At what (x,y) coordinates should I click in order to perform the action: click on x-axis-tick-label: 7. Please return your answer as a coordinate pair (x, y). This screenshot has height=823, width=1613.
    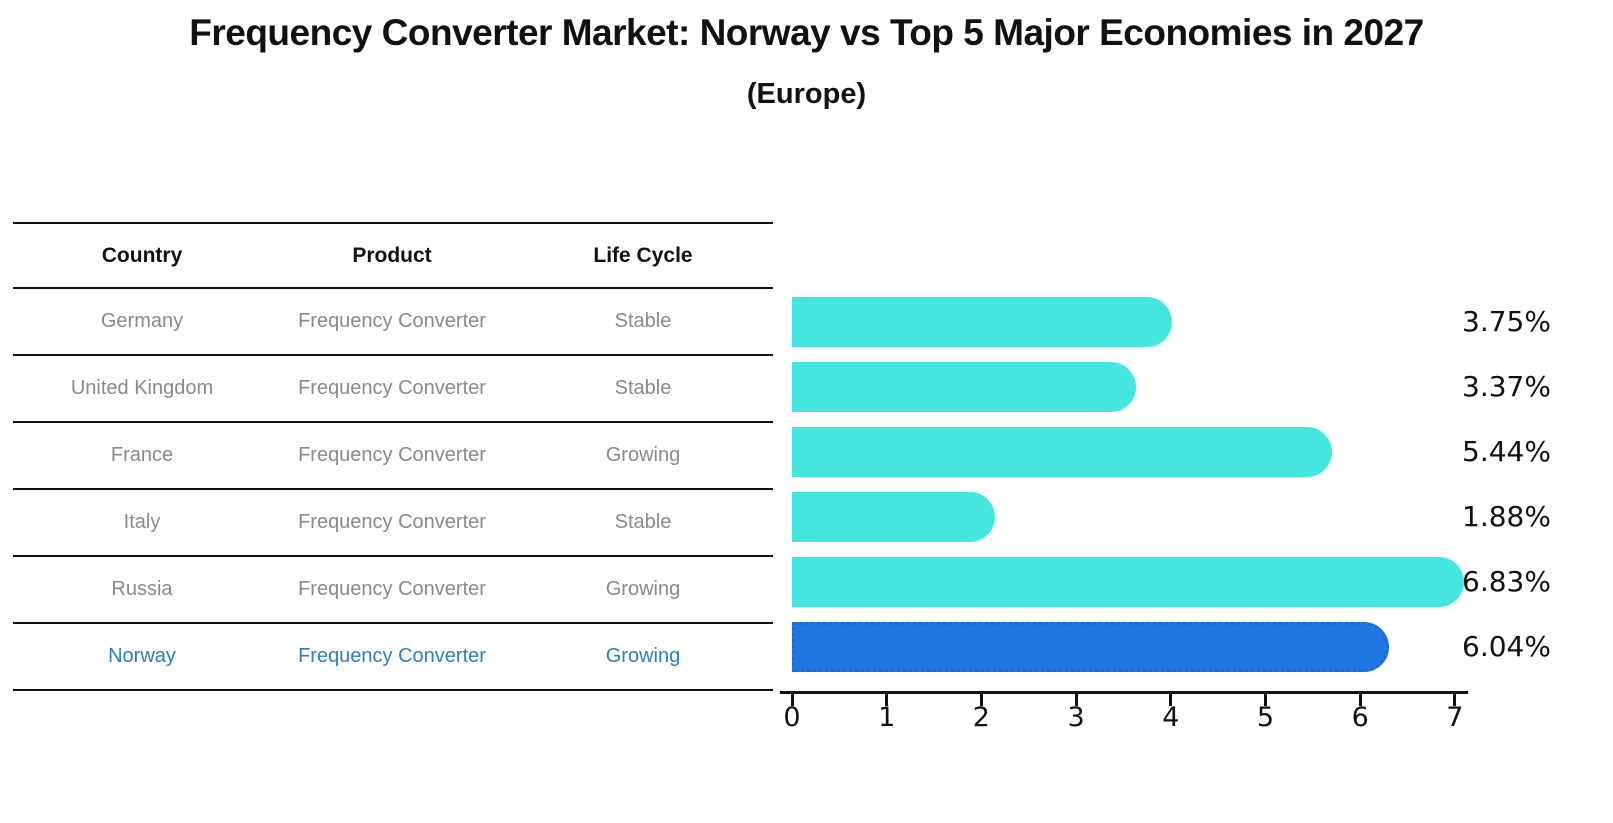
    Looking at the image, I should click on (1455, 717).